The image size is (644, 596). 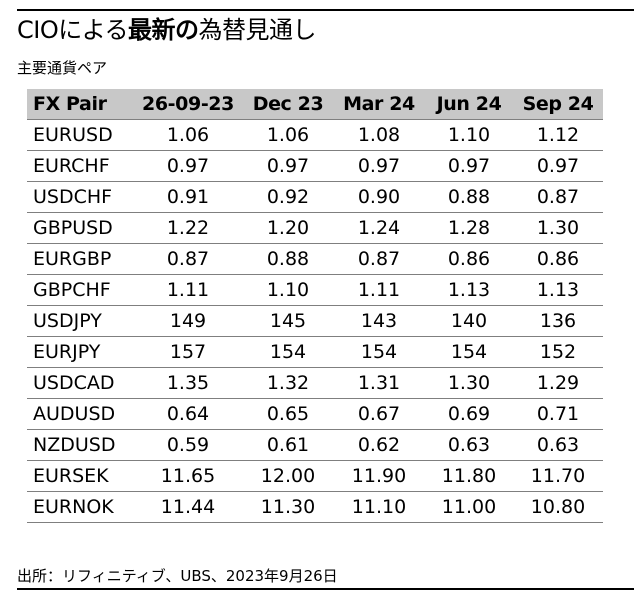 I want to click on rate-cell: 0.92, so click(x=288, y=197).